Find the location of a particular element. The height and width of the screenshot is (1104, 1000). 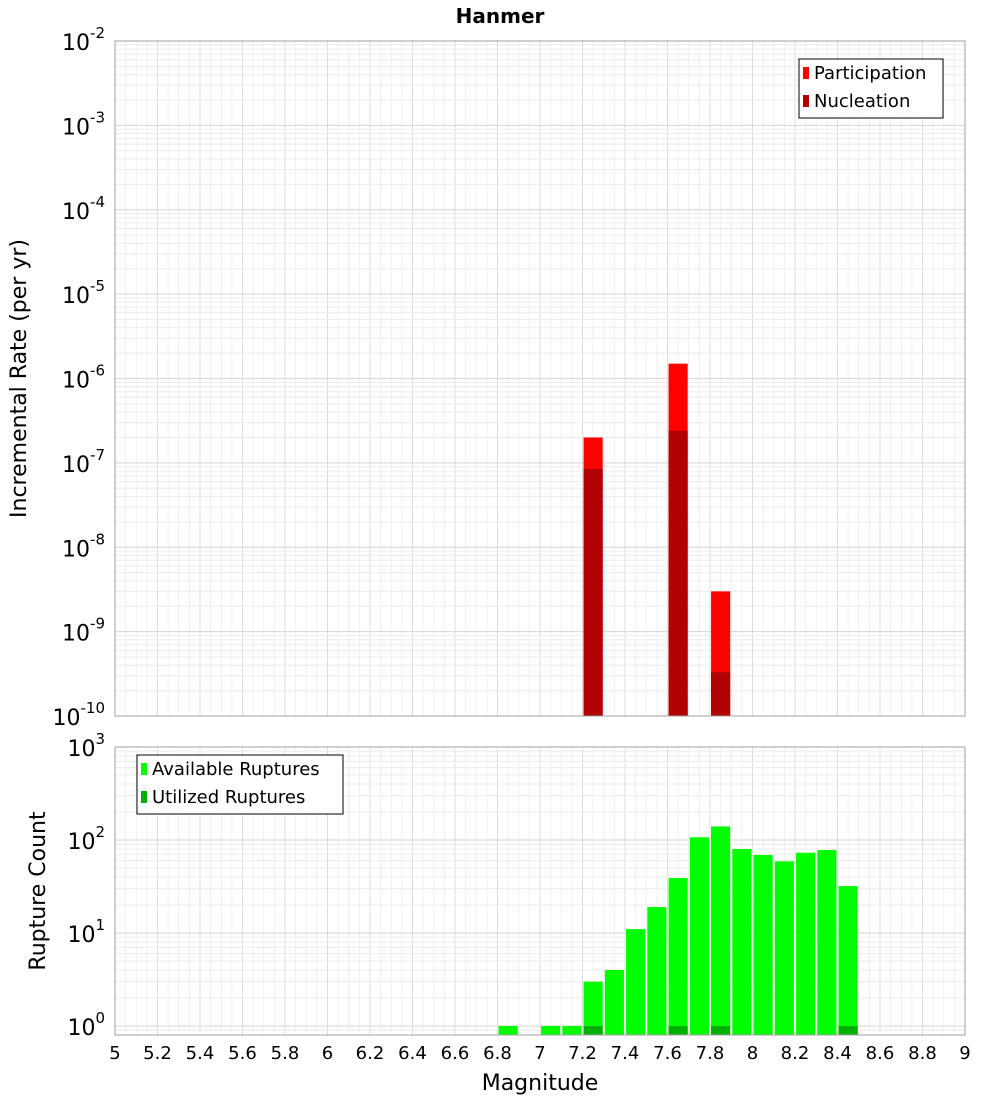

y-tick-label: 10⁻² is located at coordinates (83, 40).